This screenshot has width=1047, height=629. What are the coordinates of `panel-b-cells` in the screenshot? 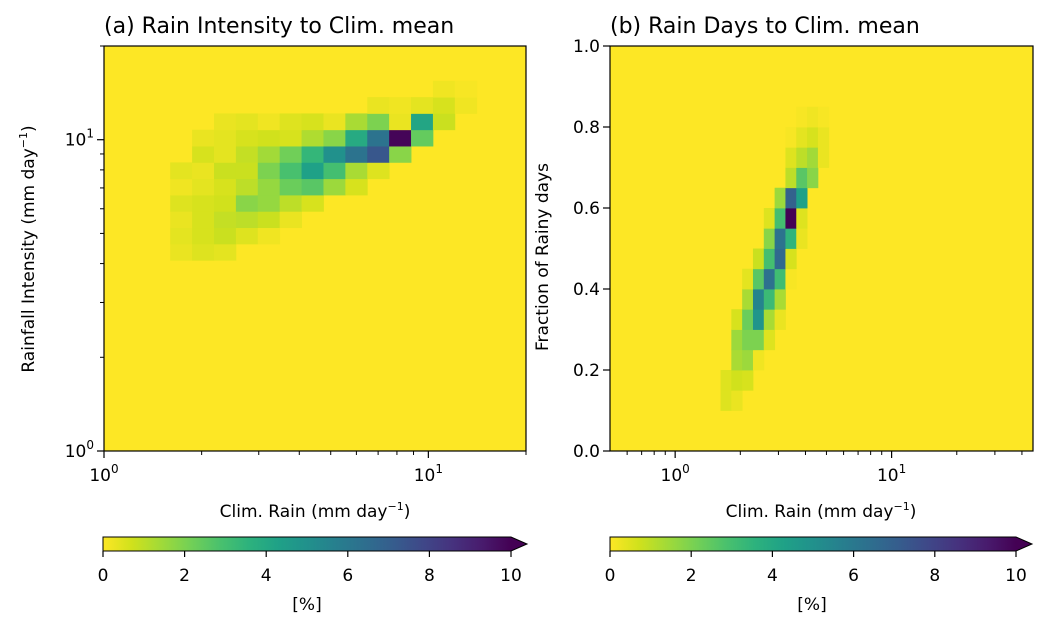 It's located at (775, 258).